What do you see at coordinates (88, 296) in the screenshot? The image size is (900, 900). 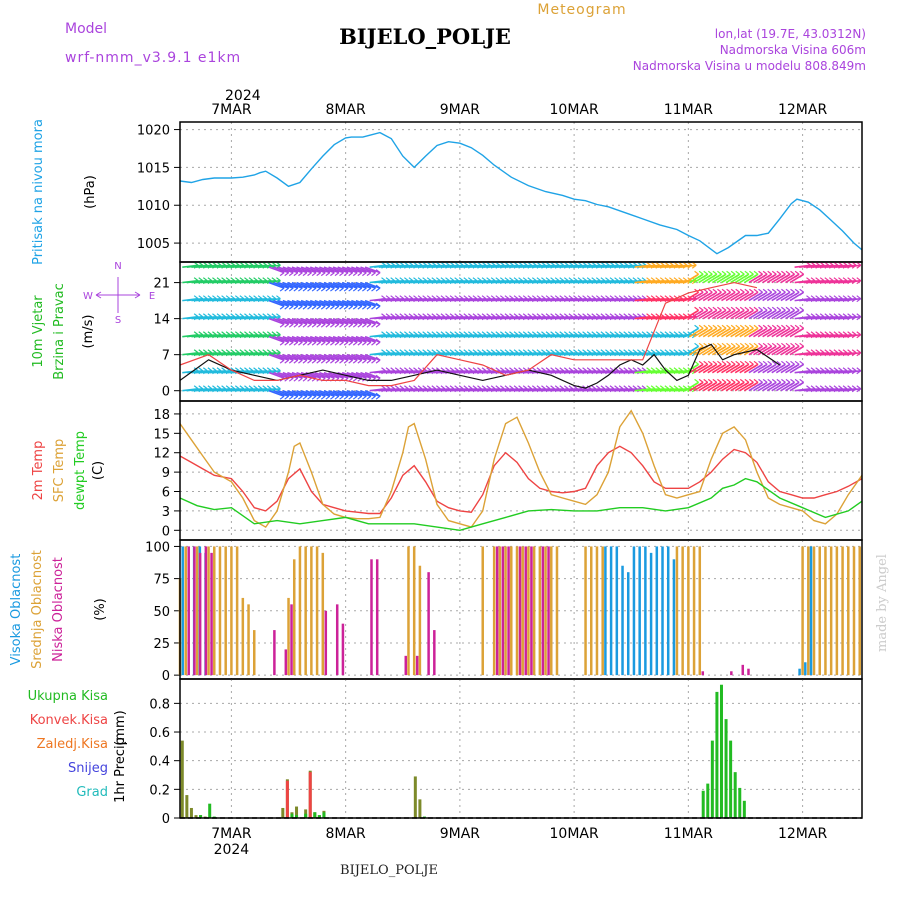 I see `wind-compass-w: W` at bounding box center [88, 296].